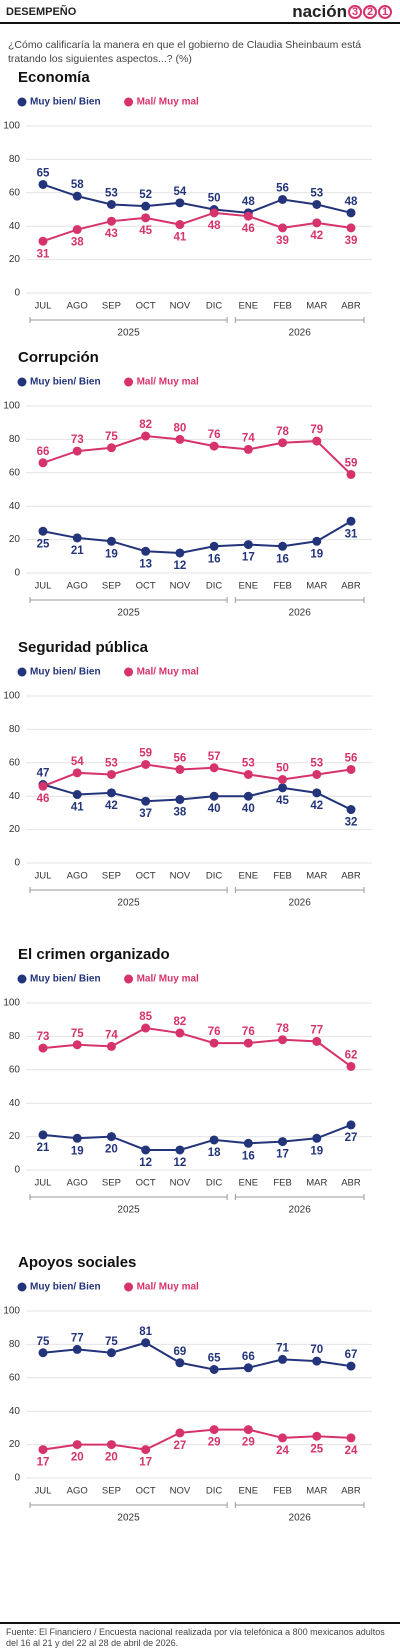  Describe the element at coordinates (249, 586) in the screenshot. I see `x-tick-label: ENE` at that location.